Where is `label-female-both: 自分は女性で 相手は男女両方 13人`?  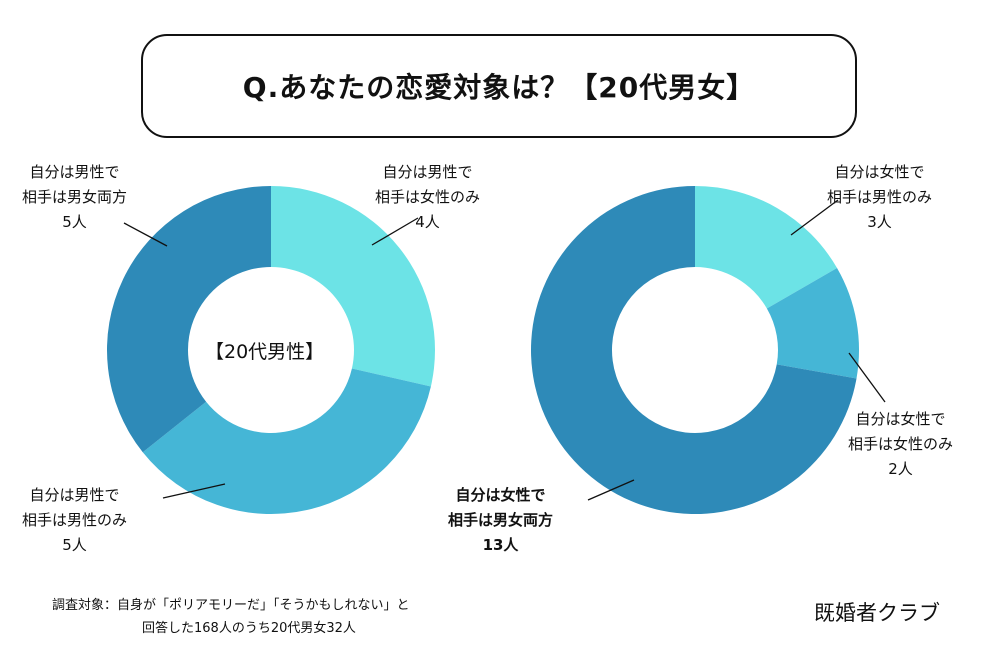
label-female-both: 自分は女性で 相手は男女両方 13人 is located at coordinates (501, 520).